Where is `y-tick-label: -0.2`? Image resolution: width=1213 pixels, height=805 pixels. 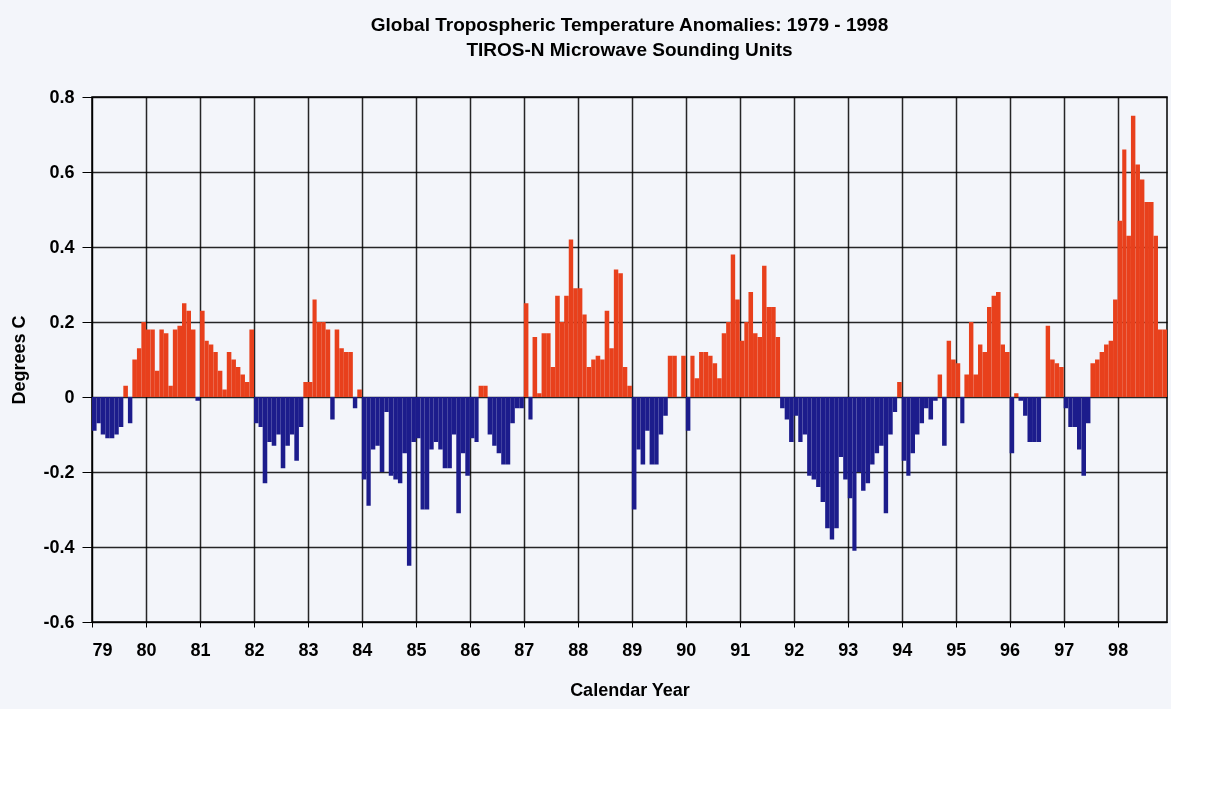 y-tick-label: -0.2 is located at coordinates (59, 471).